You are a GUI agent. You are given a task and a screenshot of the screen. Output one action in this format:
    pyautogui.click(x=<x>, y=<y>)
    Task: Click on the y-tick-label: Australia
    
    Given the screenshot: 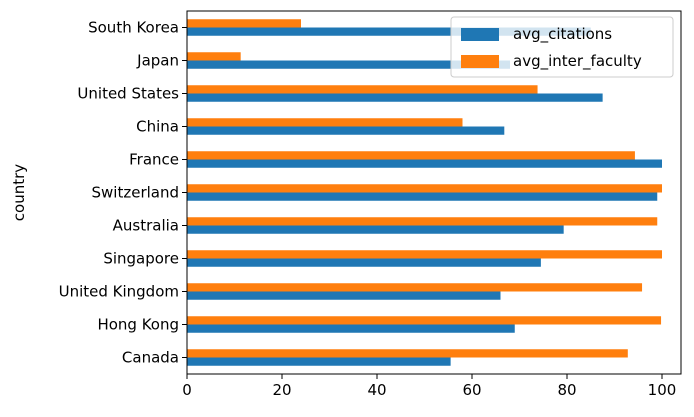 What is the action you would take?
    pyautogui.click(x=146, y=226)
    